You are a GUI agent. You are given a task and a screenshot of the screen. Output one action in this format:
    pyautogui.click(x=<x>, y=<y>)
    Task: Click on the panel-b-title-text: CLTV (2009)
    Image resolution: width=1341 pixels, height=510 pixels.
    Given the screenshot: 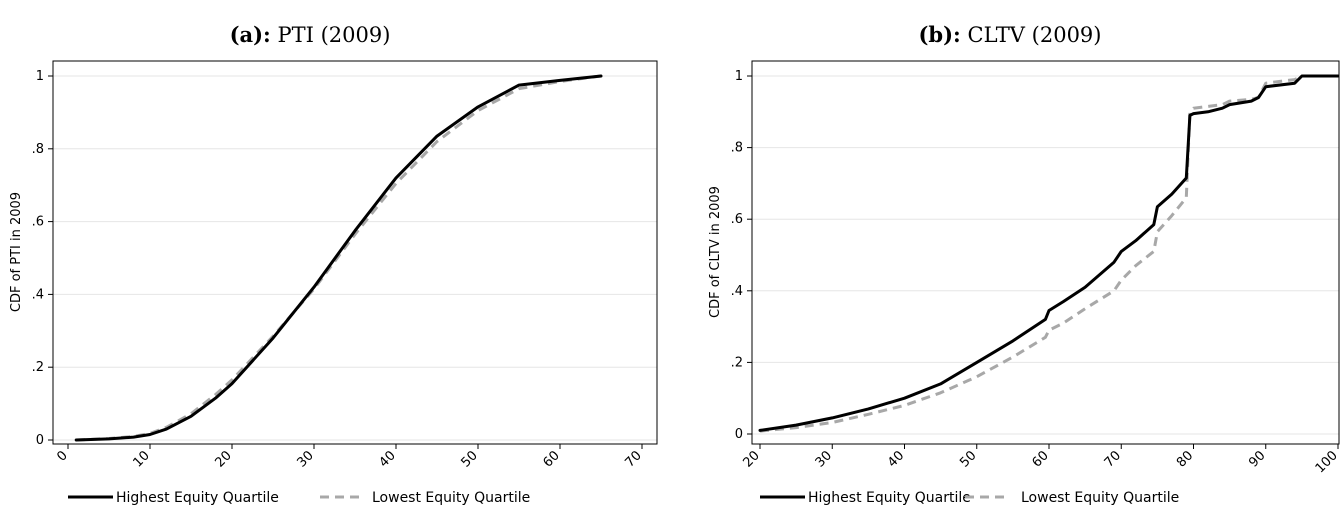 What is the action you would take?
    pyautogui.click(x=1035, y=35)
    